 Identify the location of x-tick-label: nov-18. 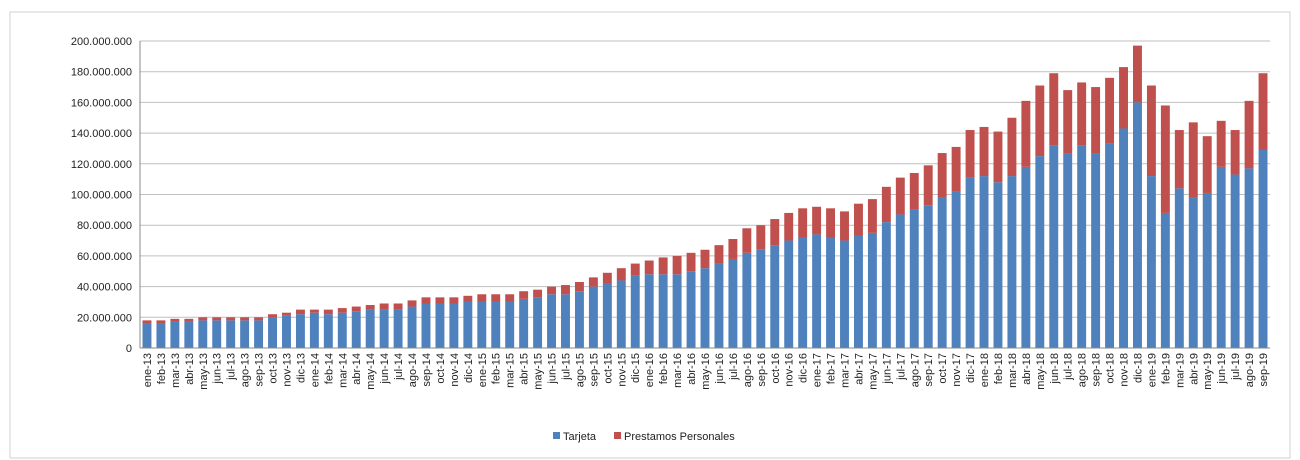
(1125, 370).